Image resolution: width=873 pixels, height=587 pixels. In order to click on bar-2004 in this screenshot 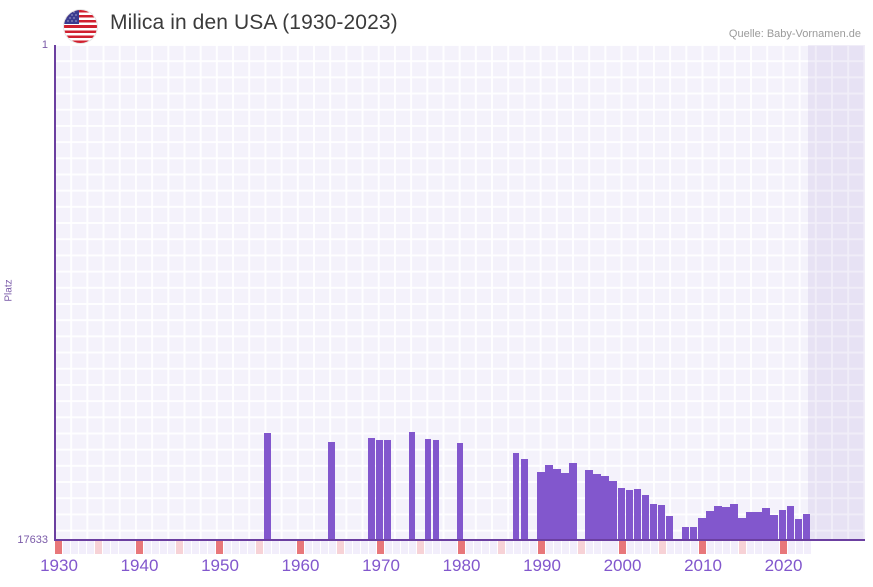, I will do `click(669, 528)`.